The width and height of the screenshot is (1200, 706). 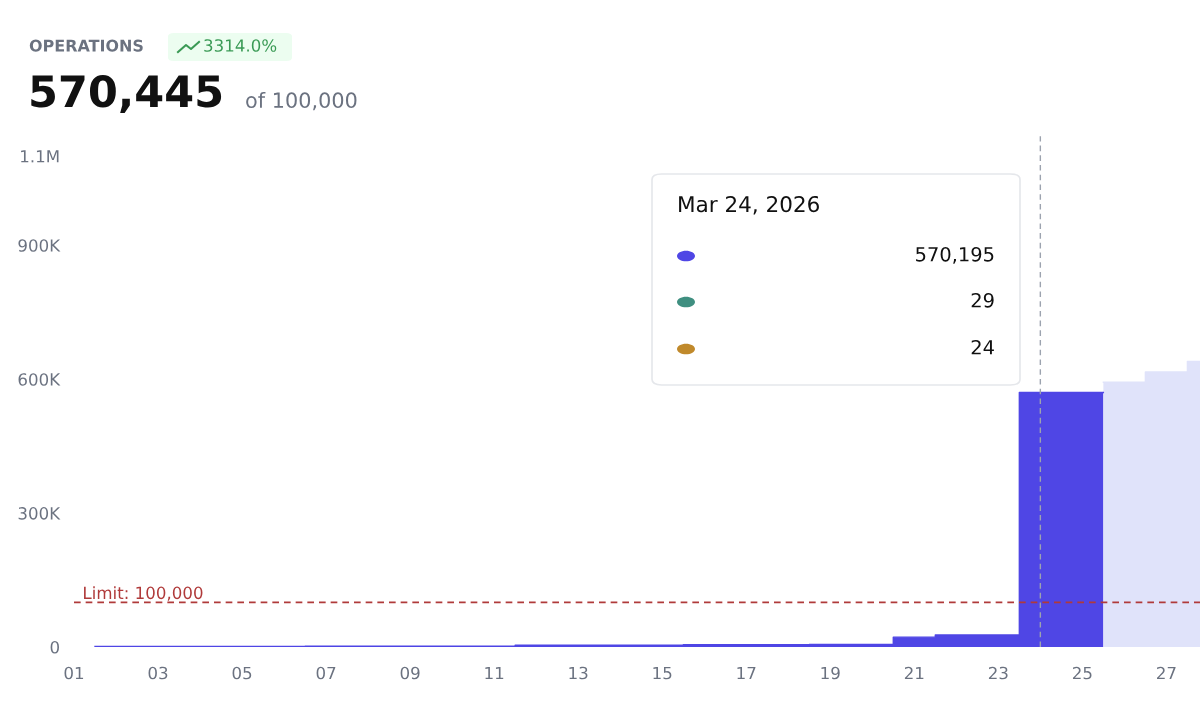 What do you see at coordinates (240, 45) in the screenshot?
I see `text: 3314.0%` at bounding box center [240, 45].